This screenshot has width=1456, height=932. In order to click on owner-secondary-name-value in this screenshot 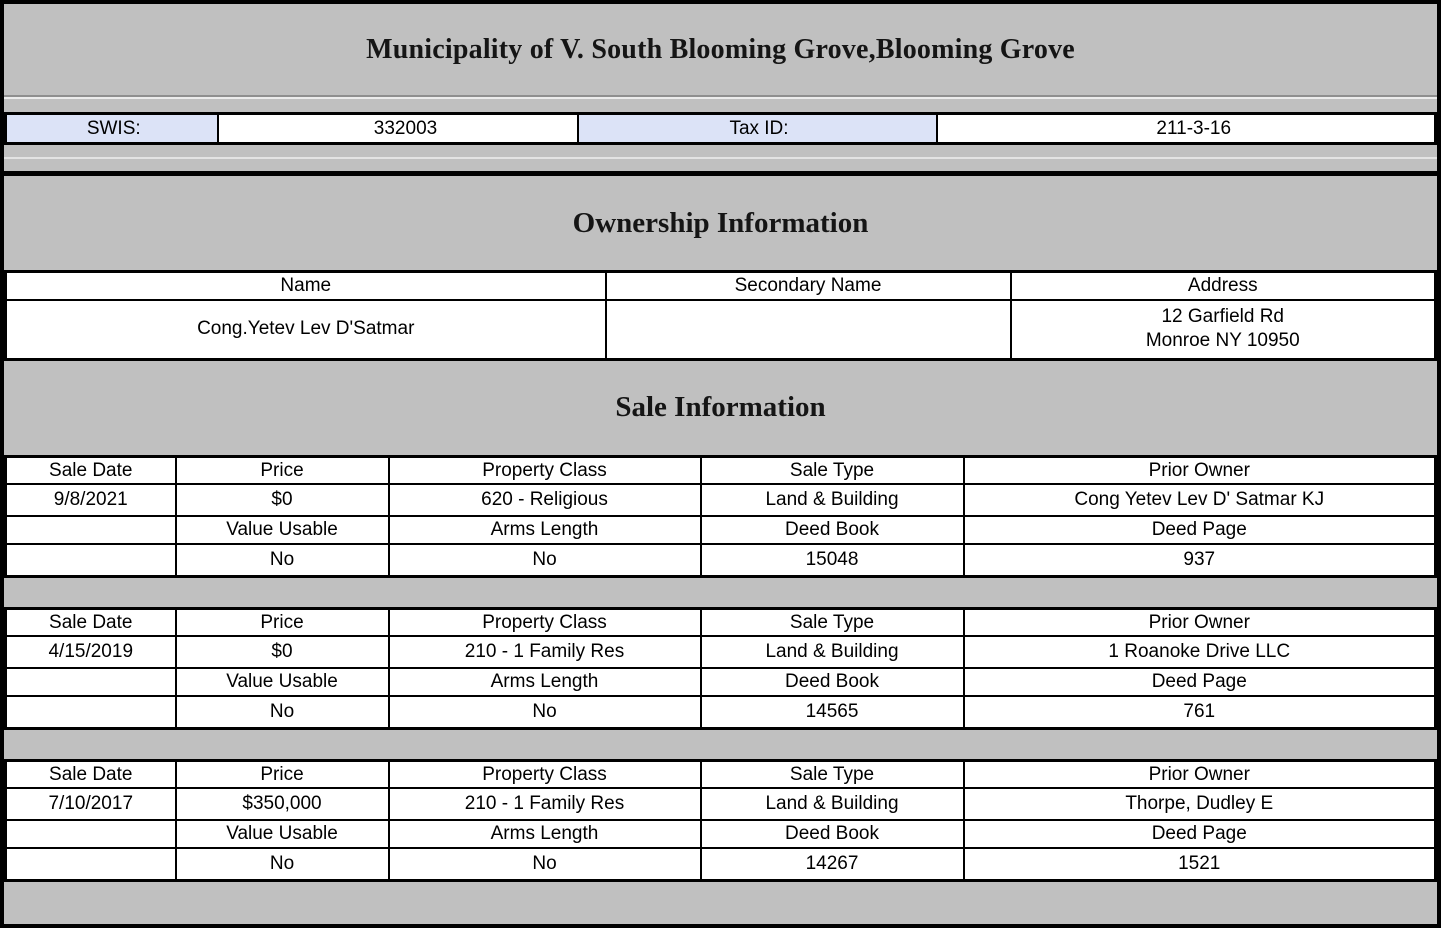, I will do `click(808, 329)`.